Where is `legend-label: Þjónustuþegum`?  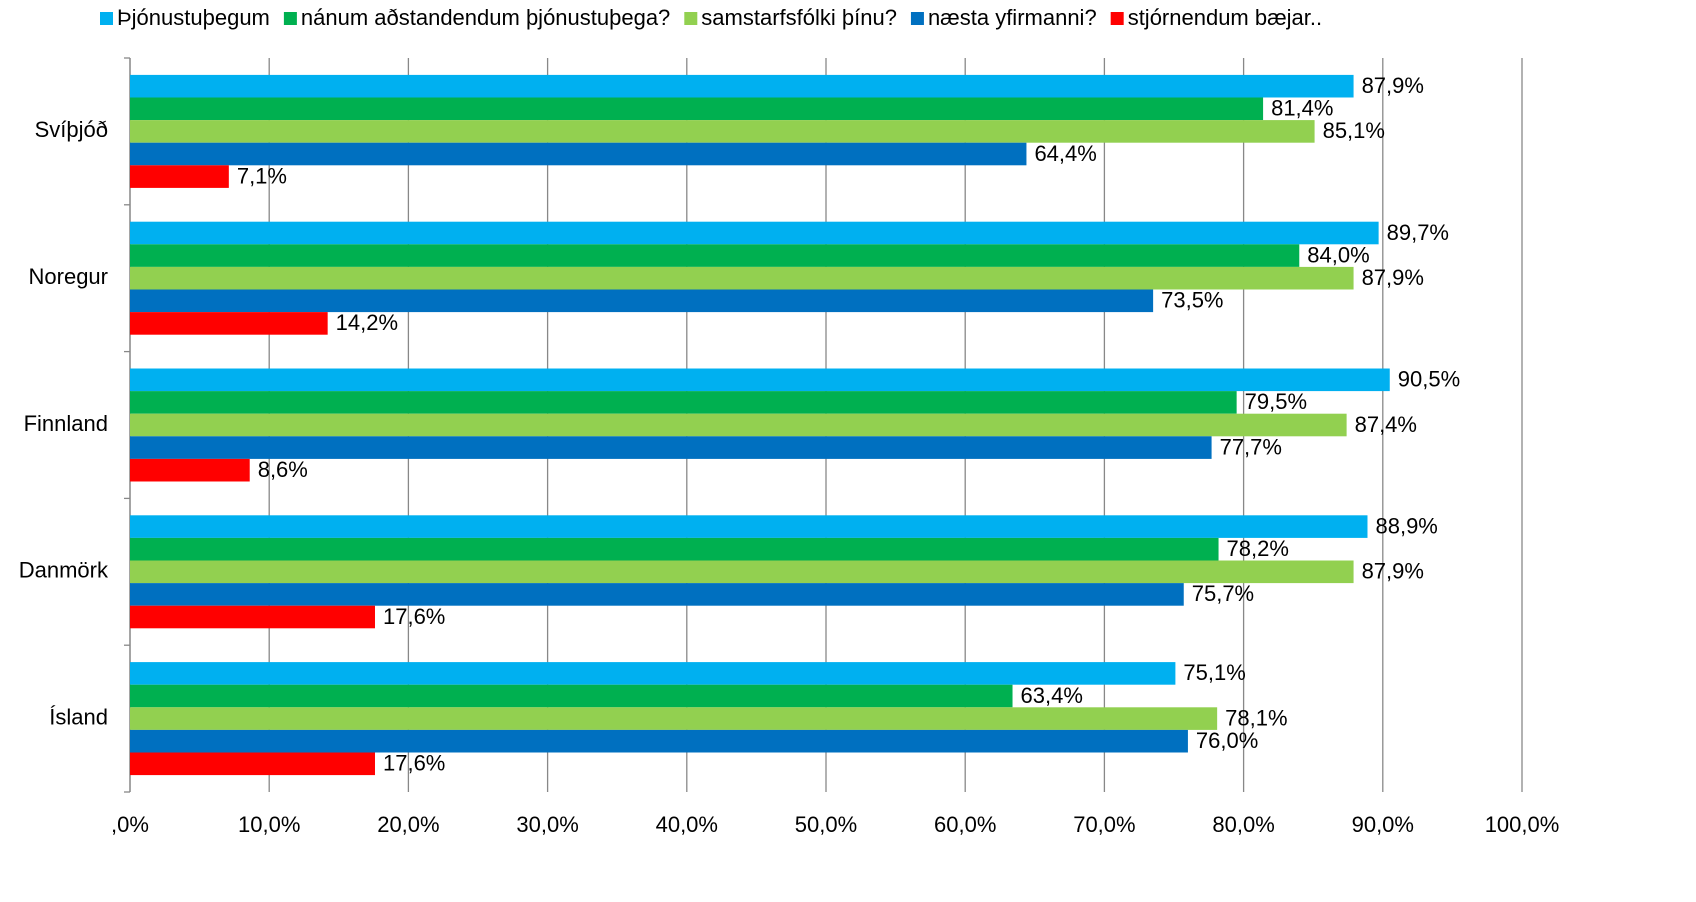 legend-label: Þjónustuþegum is located at coordinates (193, 17).